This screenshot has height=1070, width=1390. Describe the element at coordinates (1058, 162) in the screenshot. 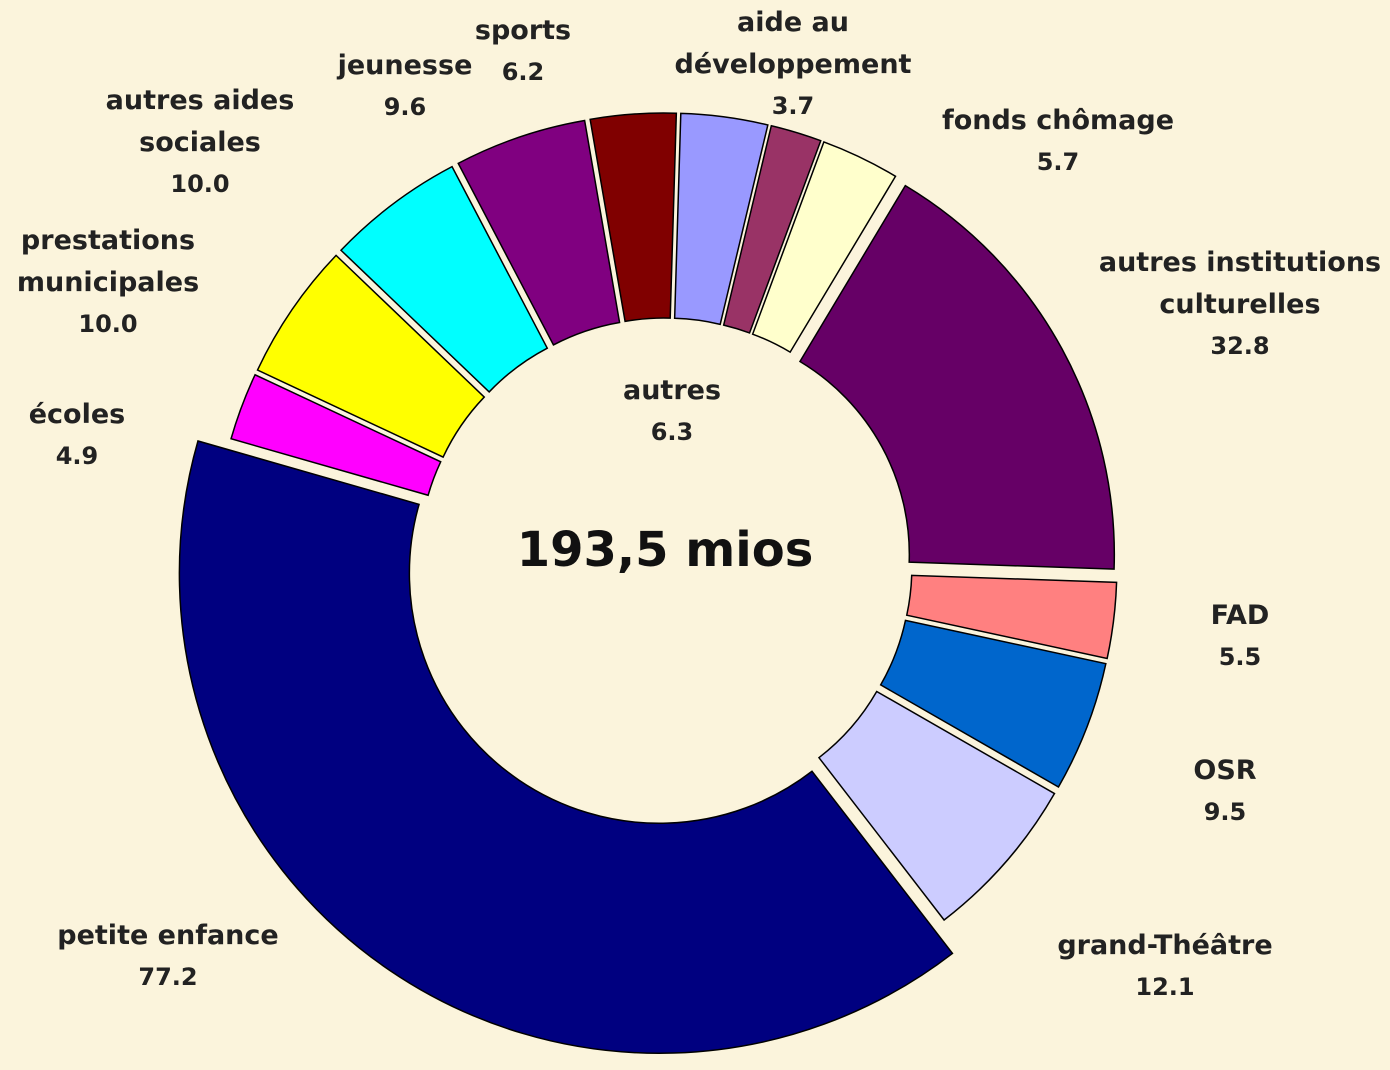

I see `value-label: 5.7` at that location.